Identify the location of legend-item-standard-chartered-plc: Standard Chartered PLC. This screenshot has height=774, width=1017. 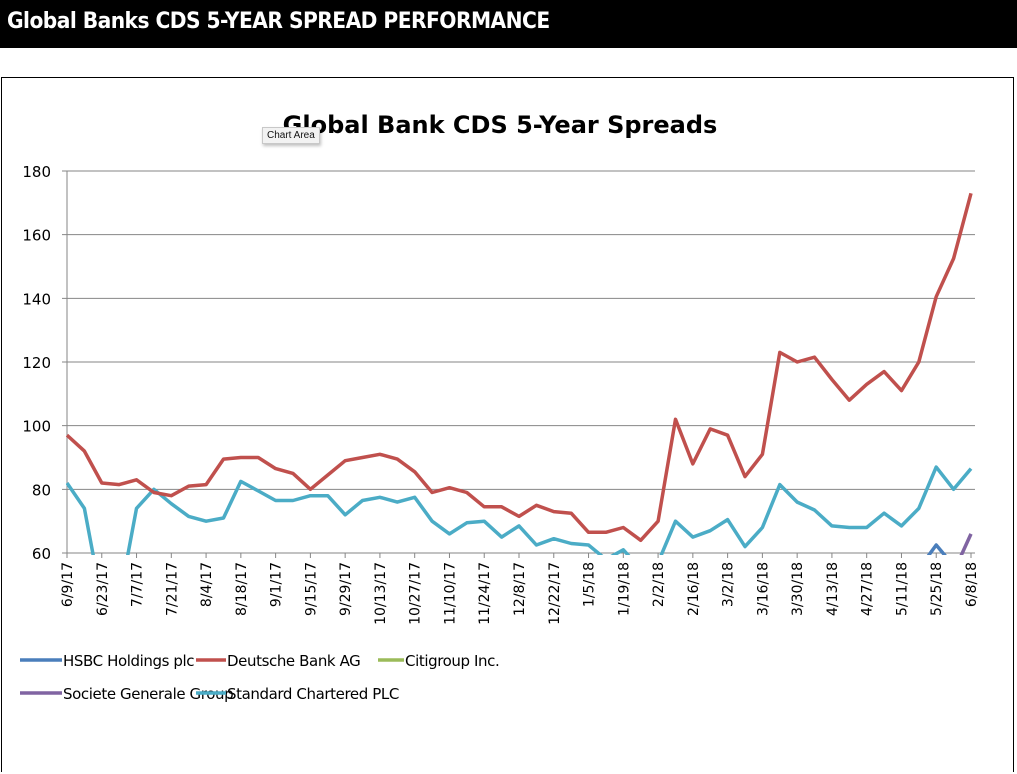
(297, 694).